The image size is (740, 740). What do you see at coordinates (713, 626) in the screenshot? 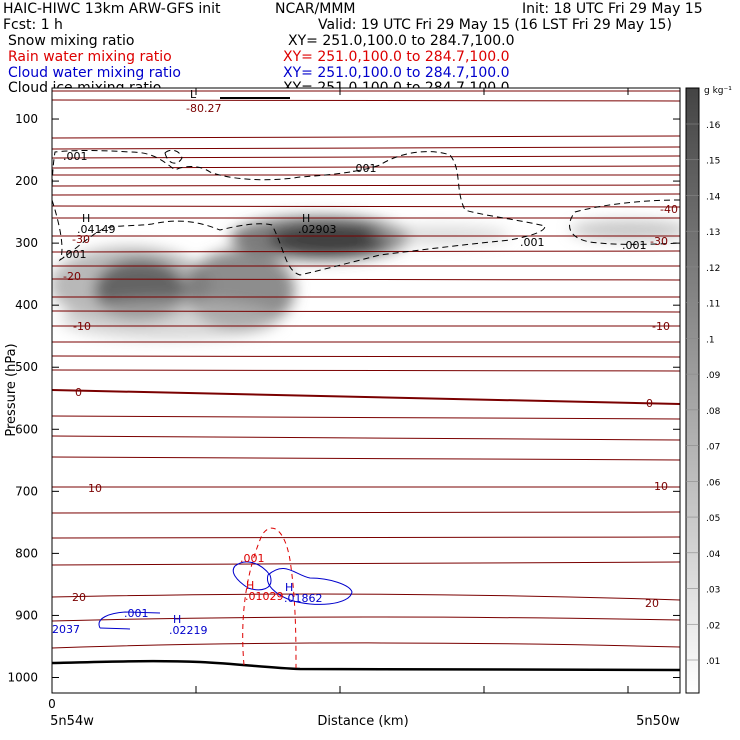
I see `colorbar-tick-label: .02` at bounding box center [713, 626].